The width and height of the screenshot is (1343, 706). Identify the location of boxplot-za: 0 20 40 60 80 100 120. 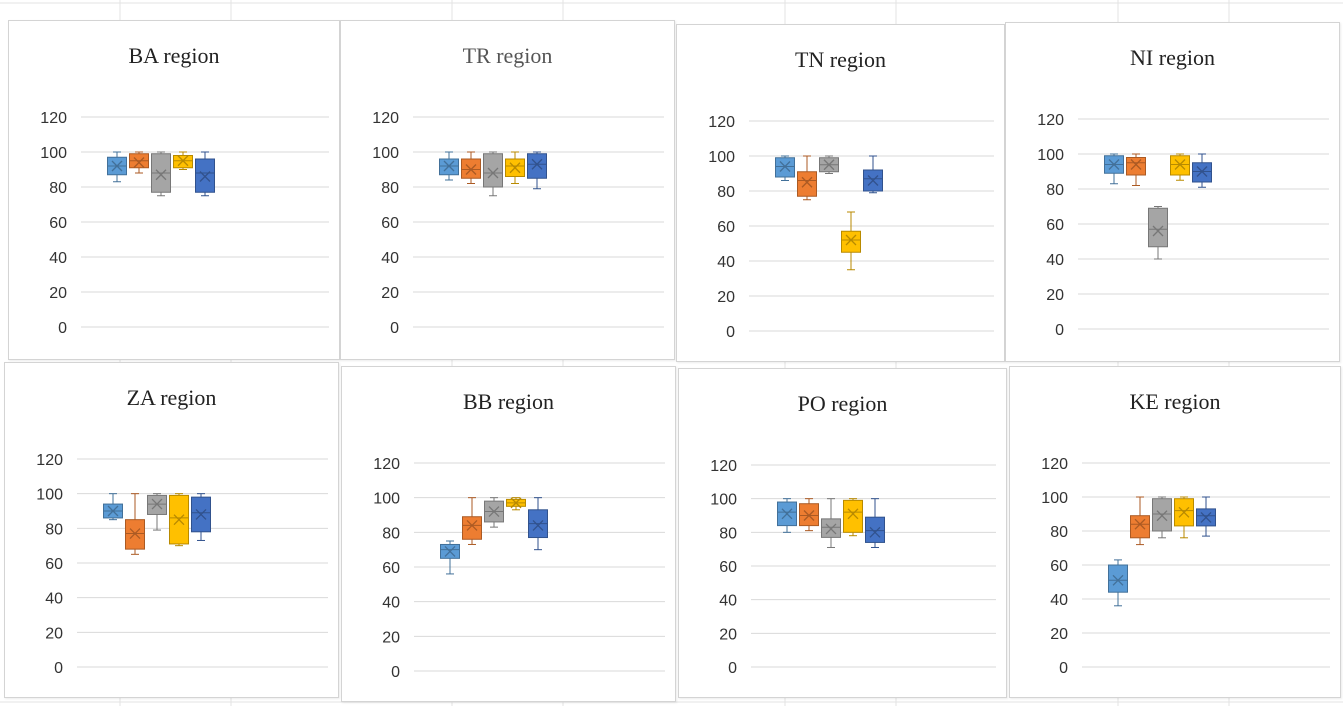
(182, 564).